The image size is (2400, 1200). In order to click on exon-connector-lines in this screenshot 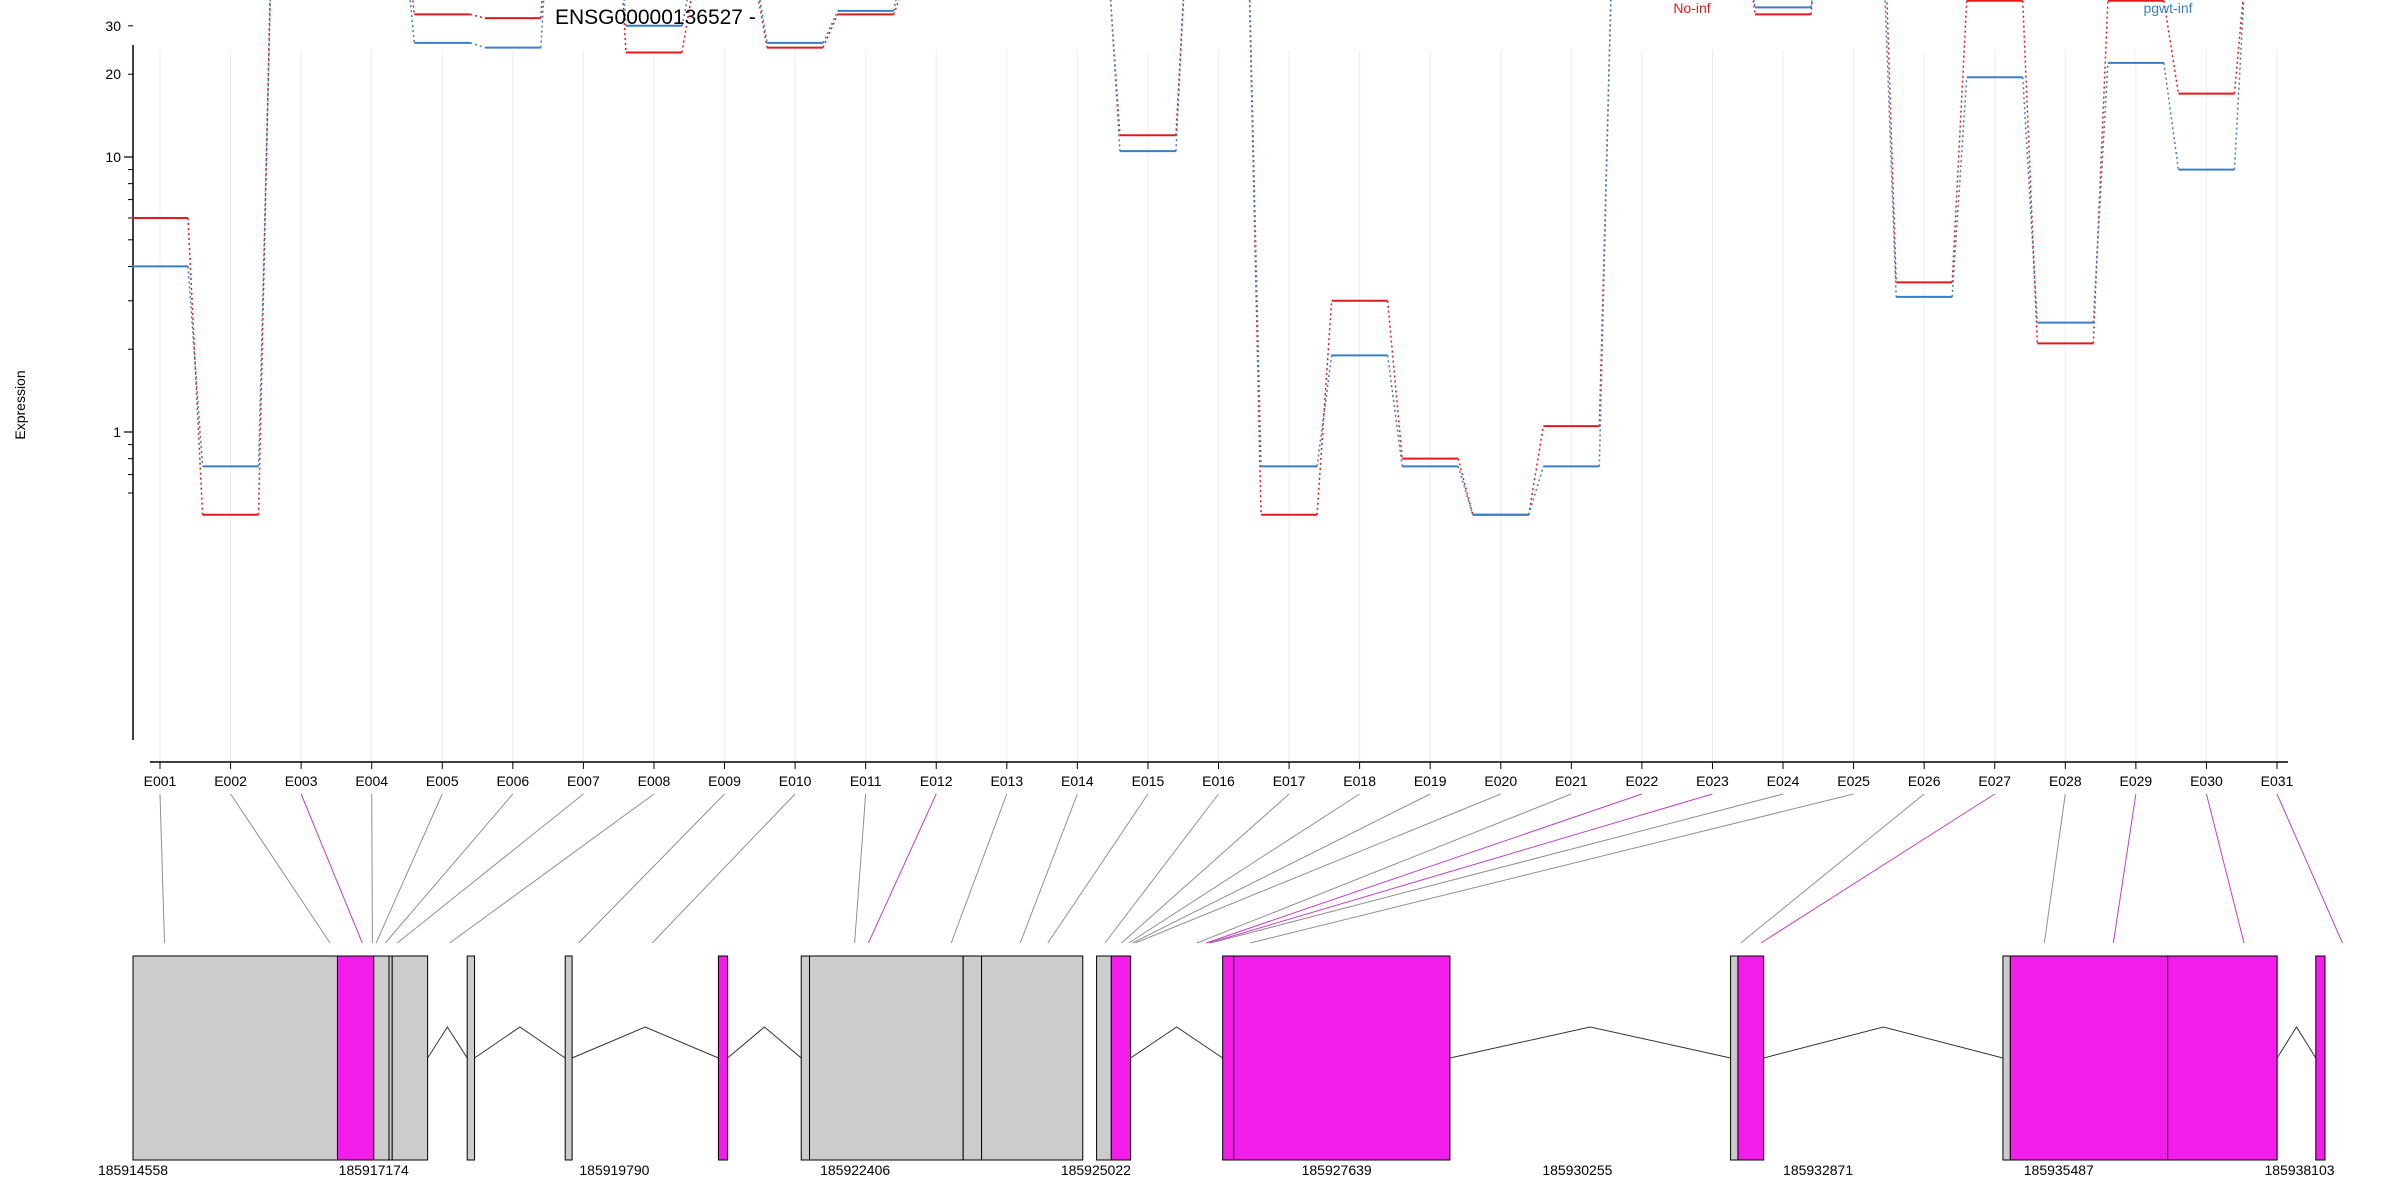, I will do `click(1251, 868)`.